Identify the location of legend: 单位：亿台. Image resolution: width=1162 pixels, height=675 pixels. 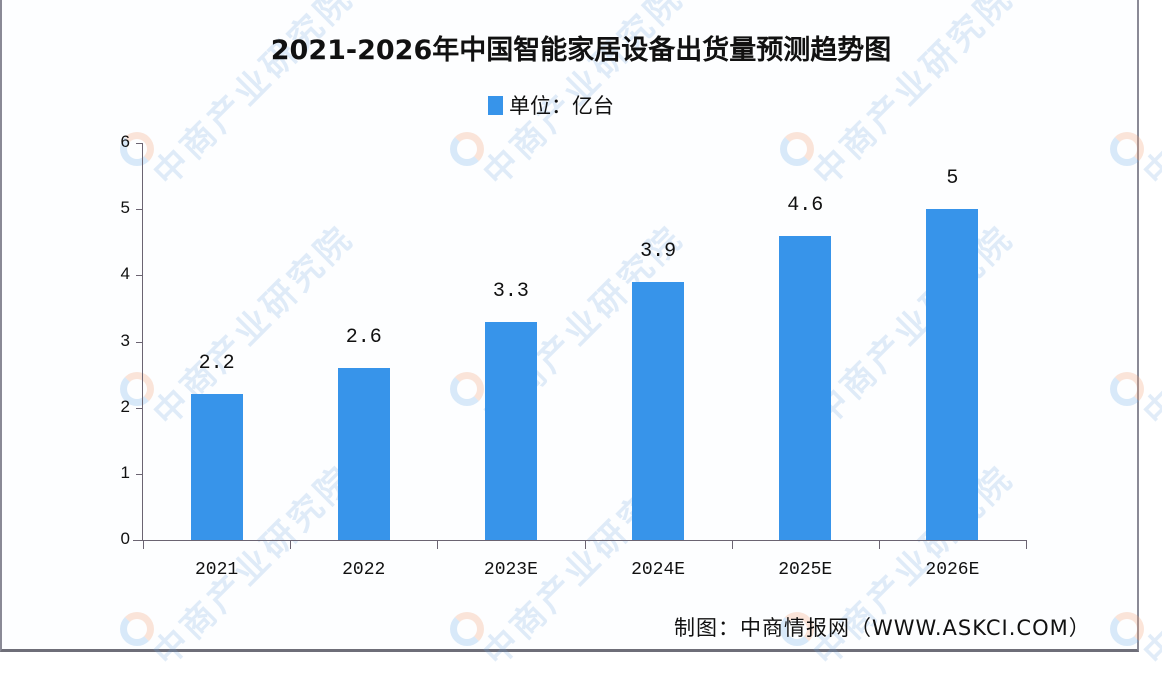
(551, 105).